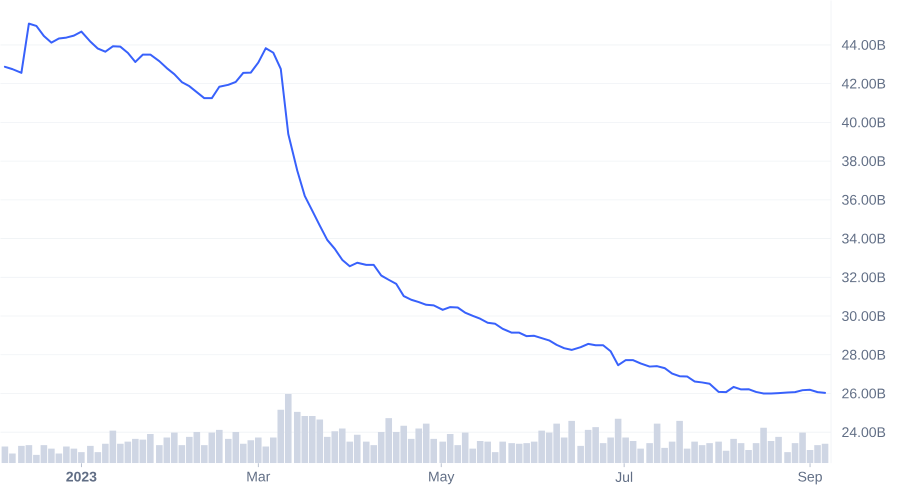 This screenshot has height=495, width=900. I want to click on y-tick-label: 34.00B, so click(864, 239).